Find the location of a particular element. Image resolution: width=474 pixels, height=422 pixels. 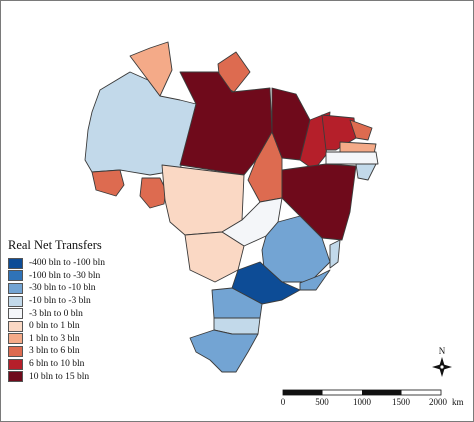

legend-item: -400 bln to -100 bln is located at coordinates (56, 263).